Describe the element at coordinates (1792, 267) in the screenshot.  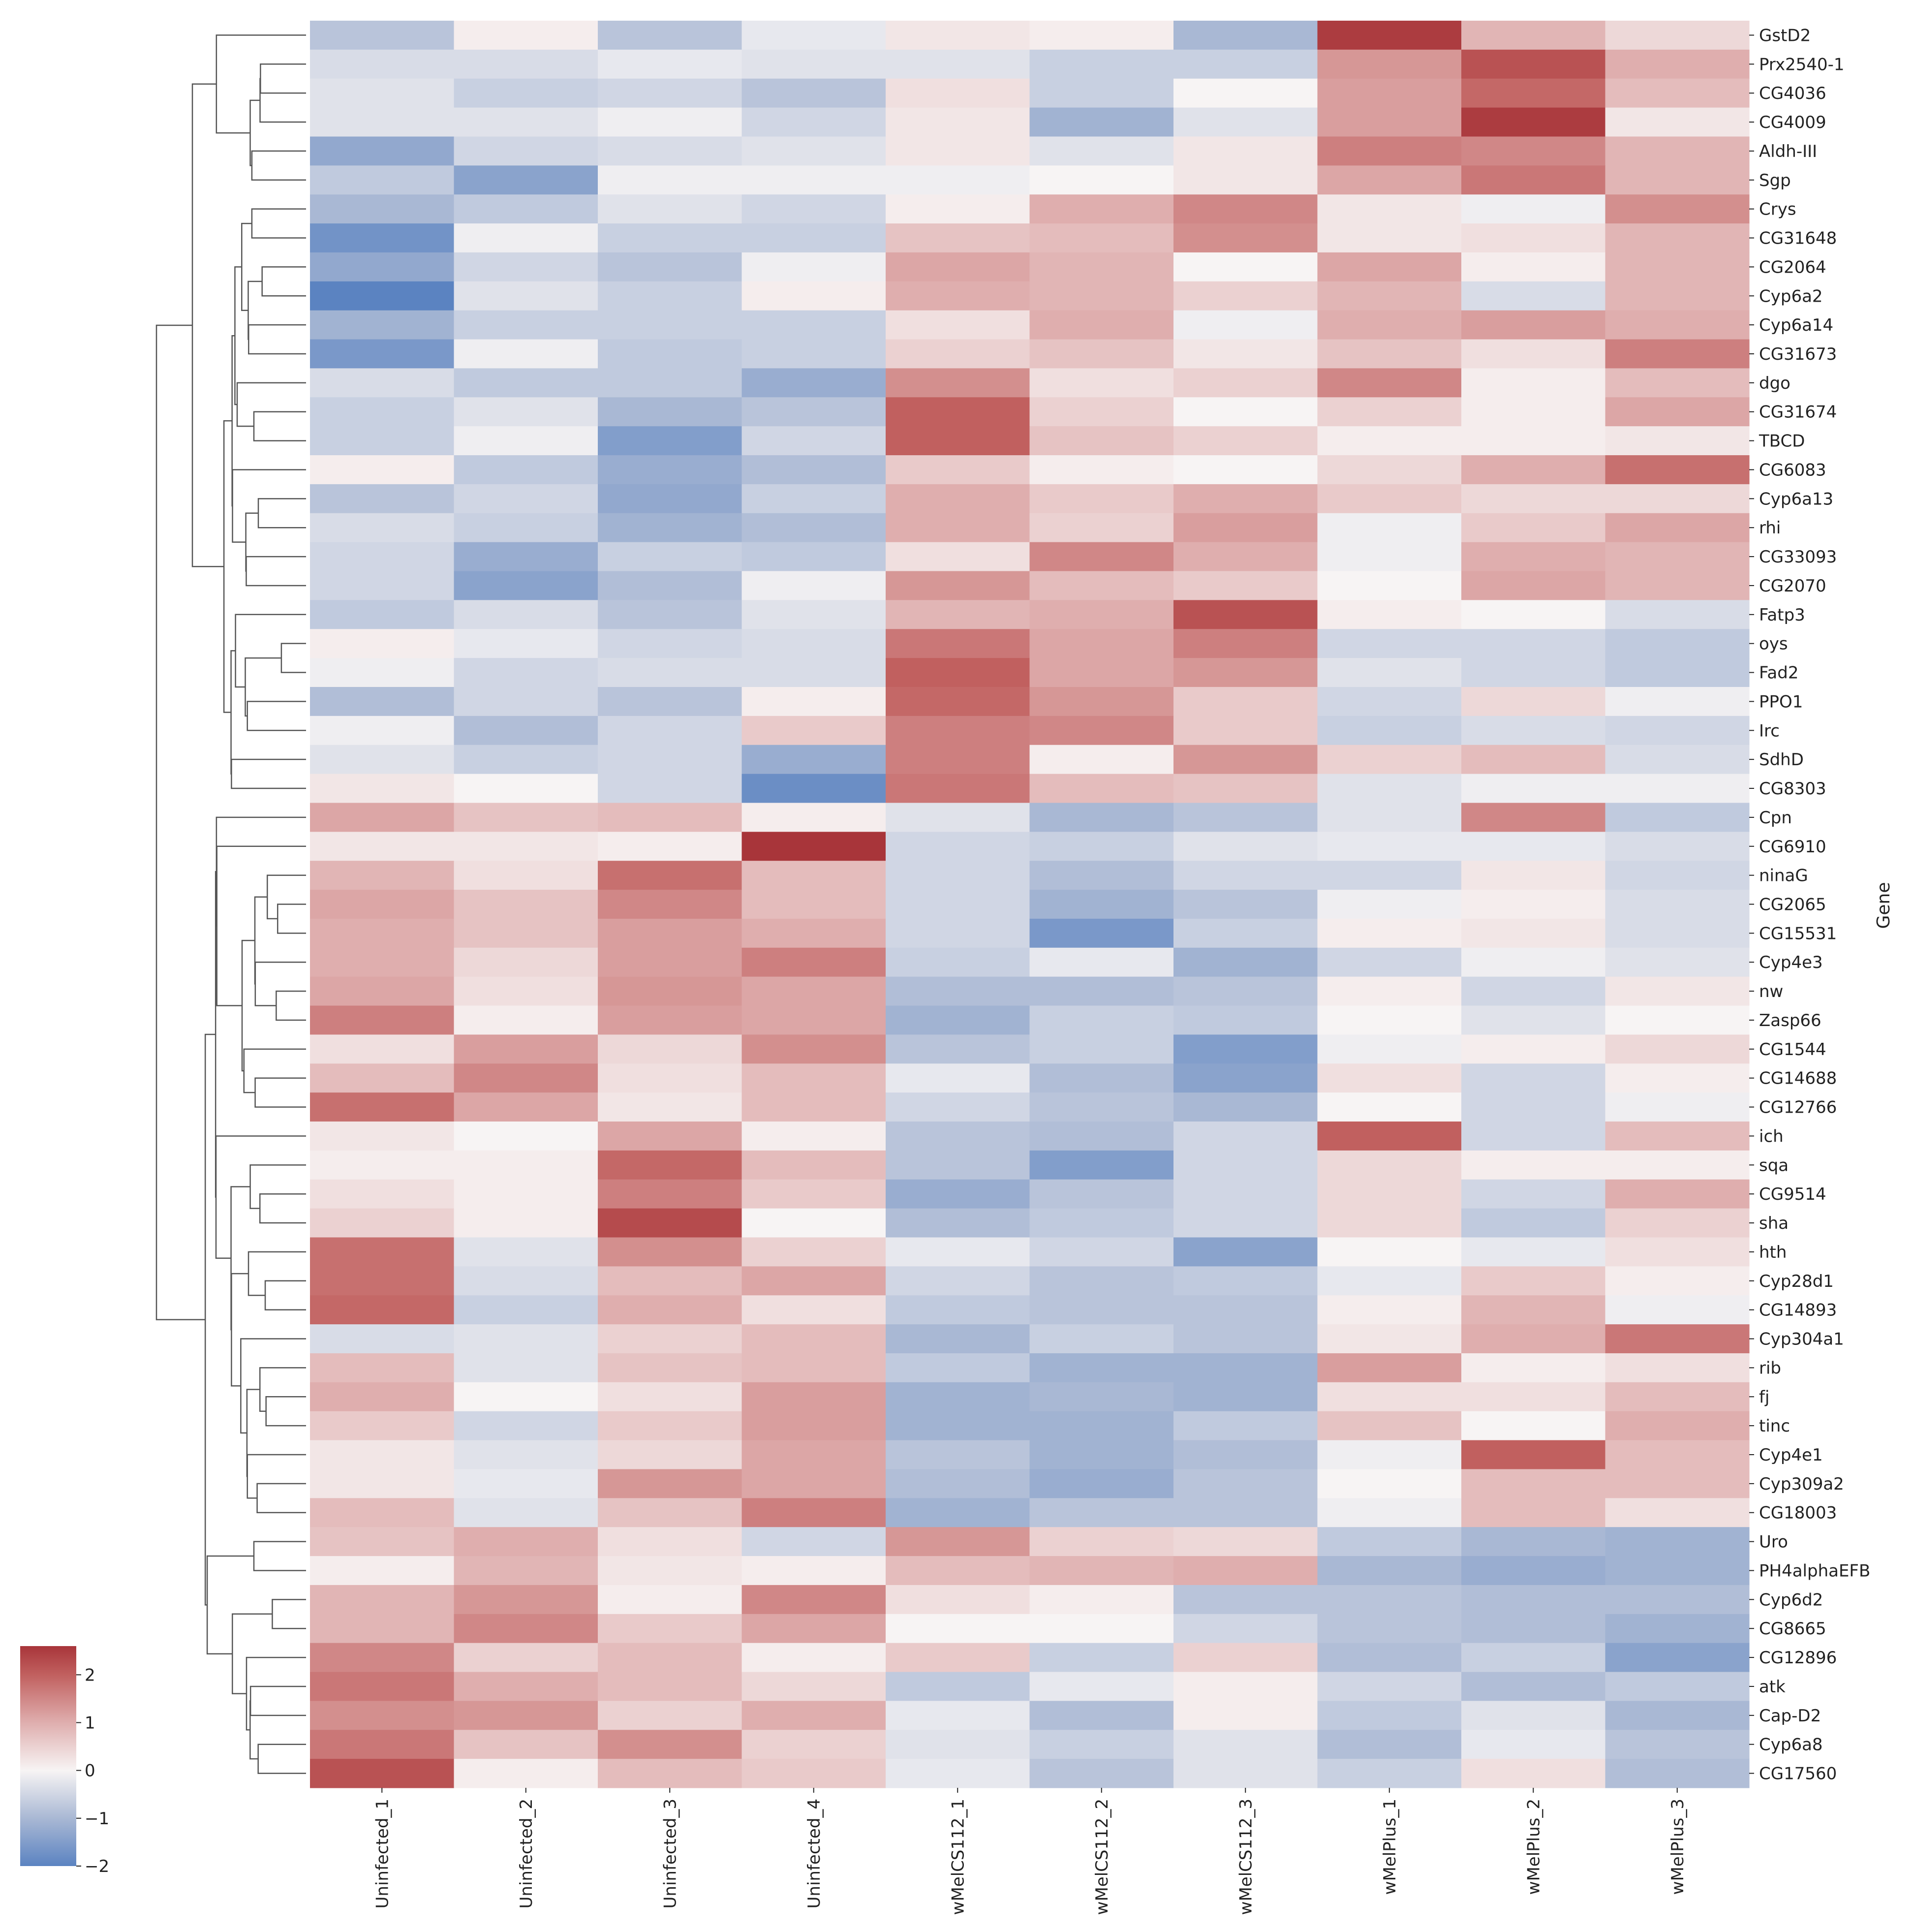
I see `row-label: CG2064` at that location.